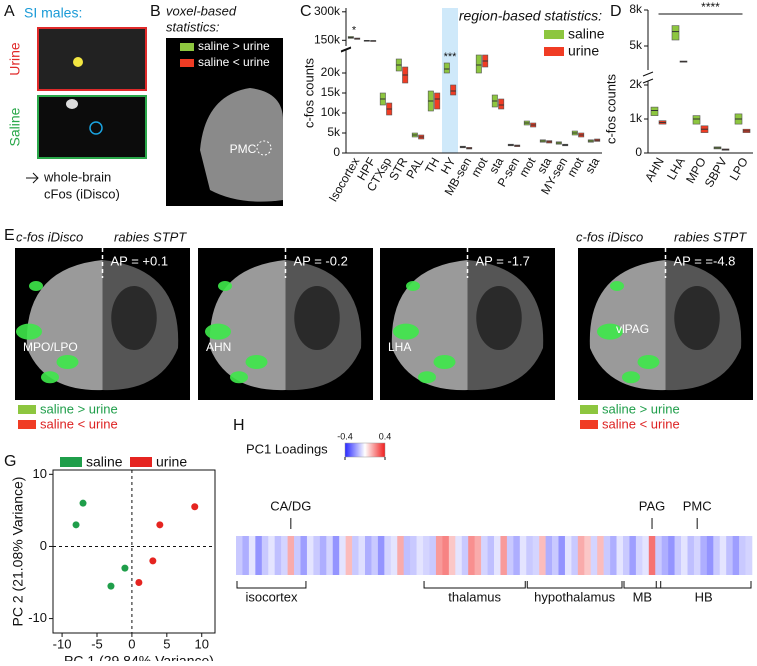 This screenshot has height=666, width=757. What do you see at coordinates (77, 176) in the screenshot?
I see `caption: whole-brain` at bounding box center [77, 176].